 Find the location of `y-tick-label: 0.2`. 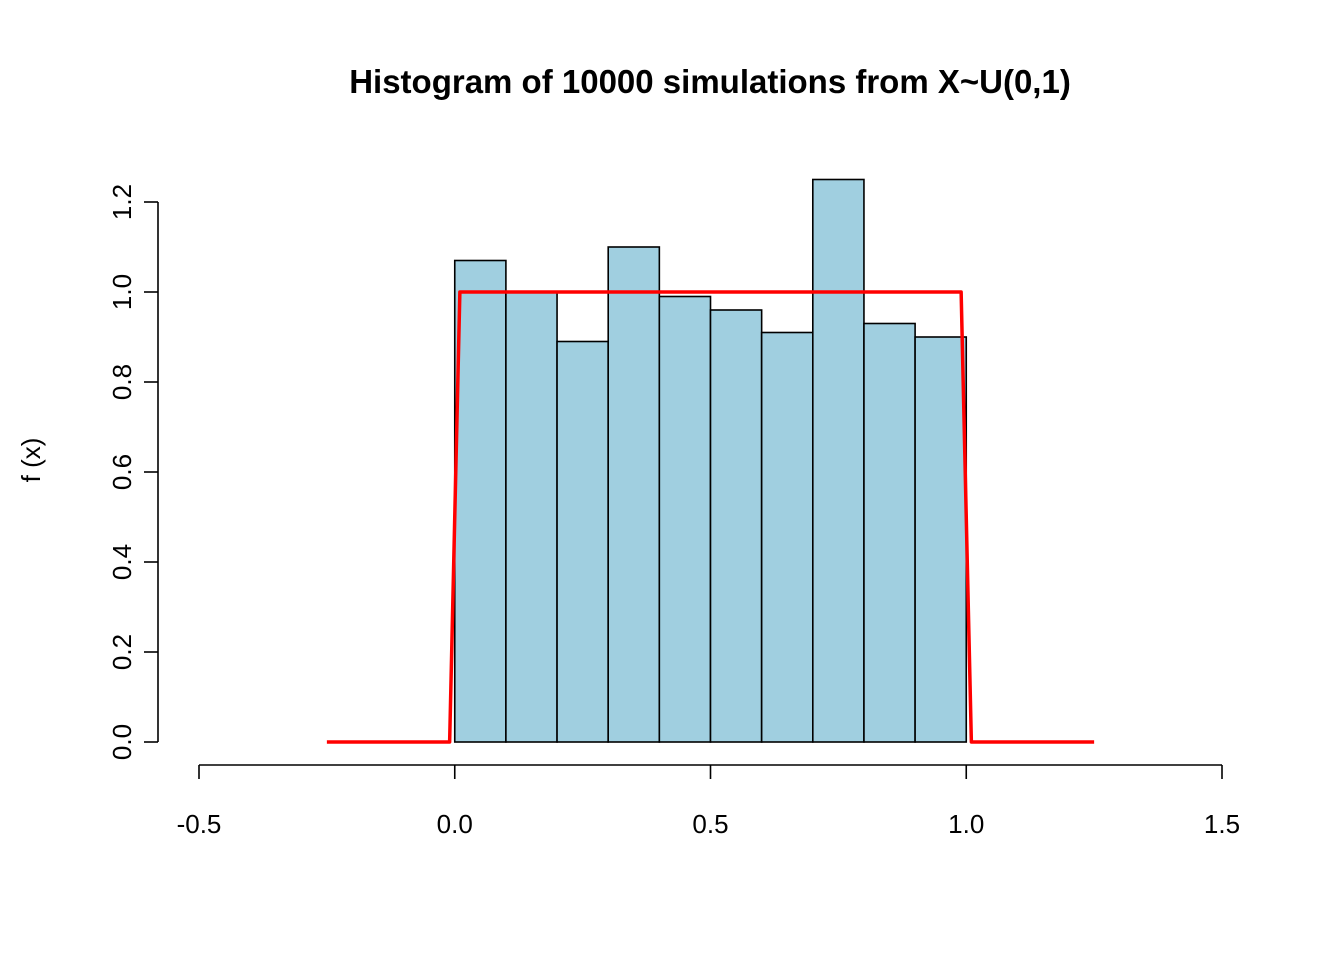

y-tick-label: 0.2 is located at coordinates (122, 652).